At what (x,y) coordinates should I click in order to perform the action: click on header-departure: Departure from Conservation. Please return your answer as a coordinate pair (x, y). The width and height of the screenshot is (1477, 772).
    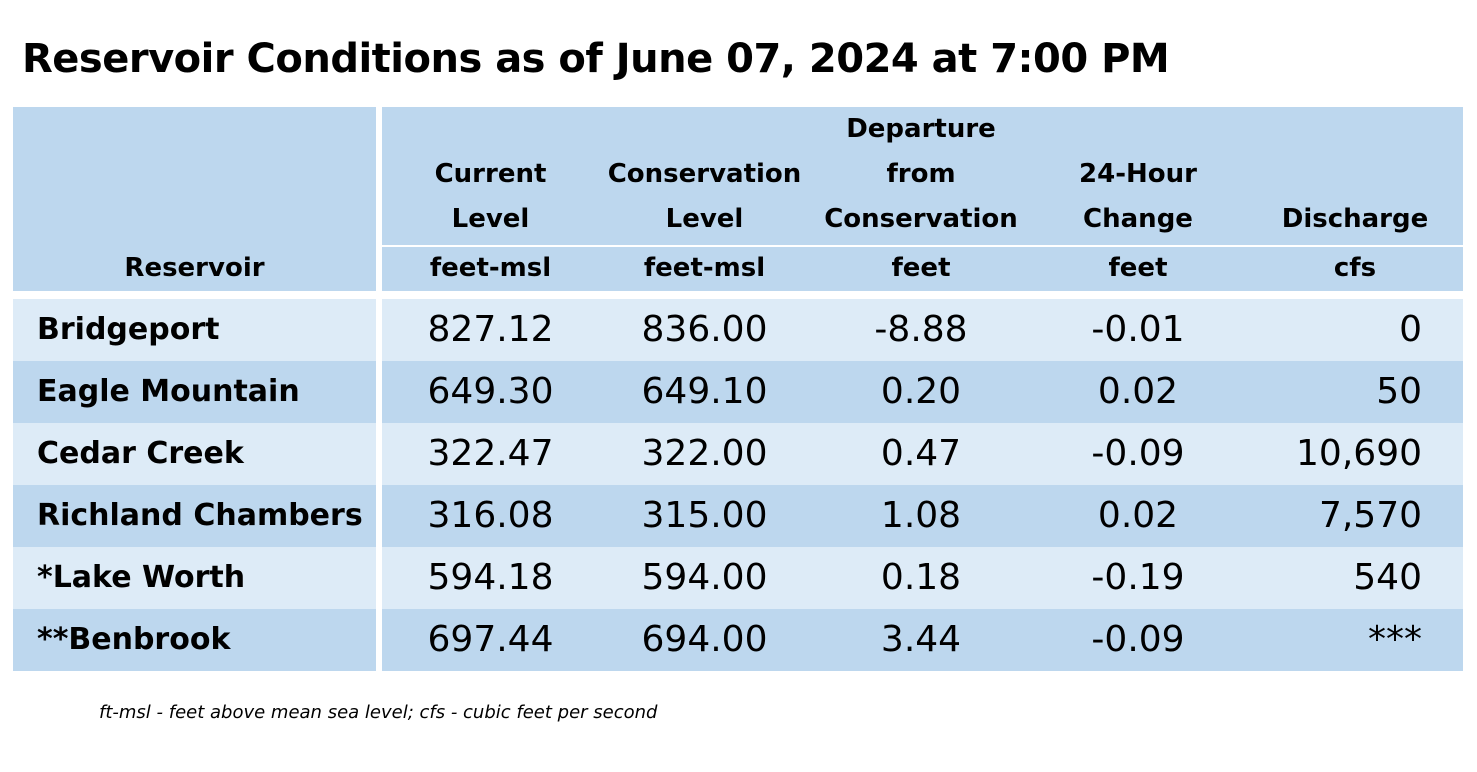
    Looking at the image, I should click on (921, 174).